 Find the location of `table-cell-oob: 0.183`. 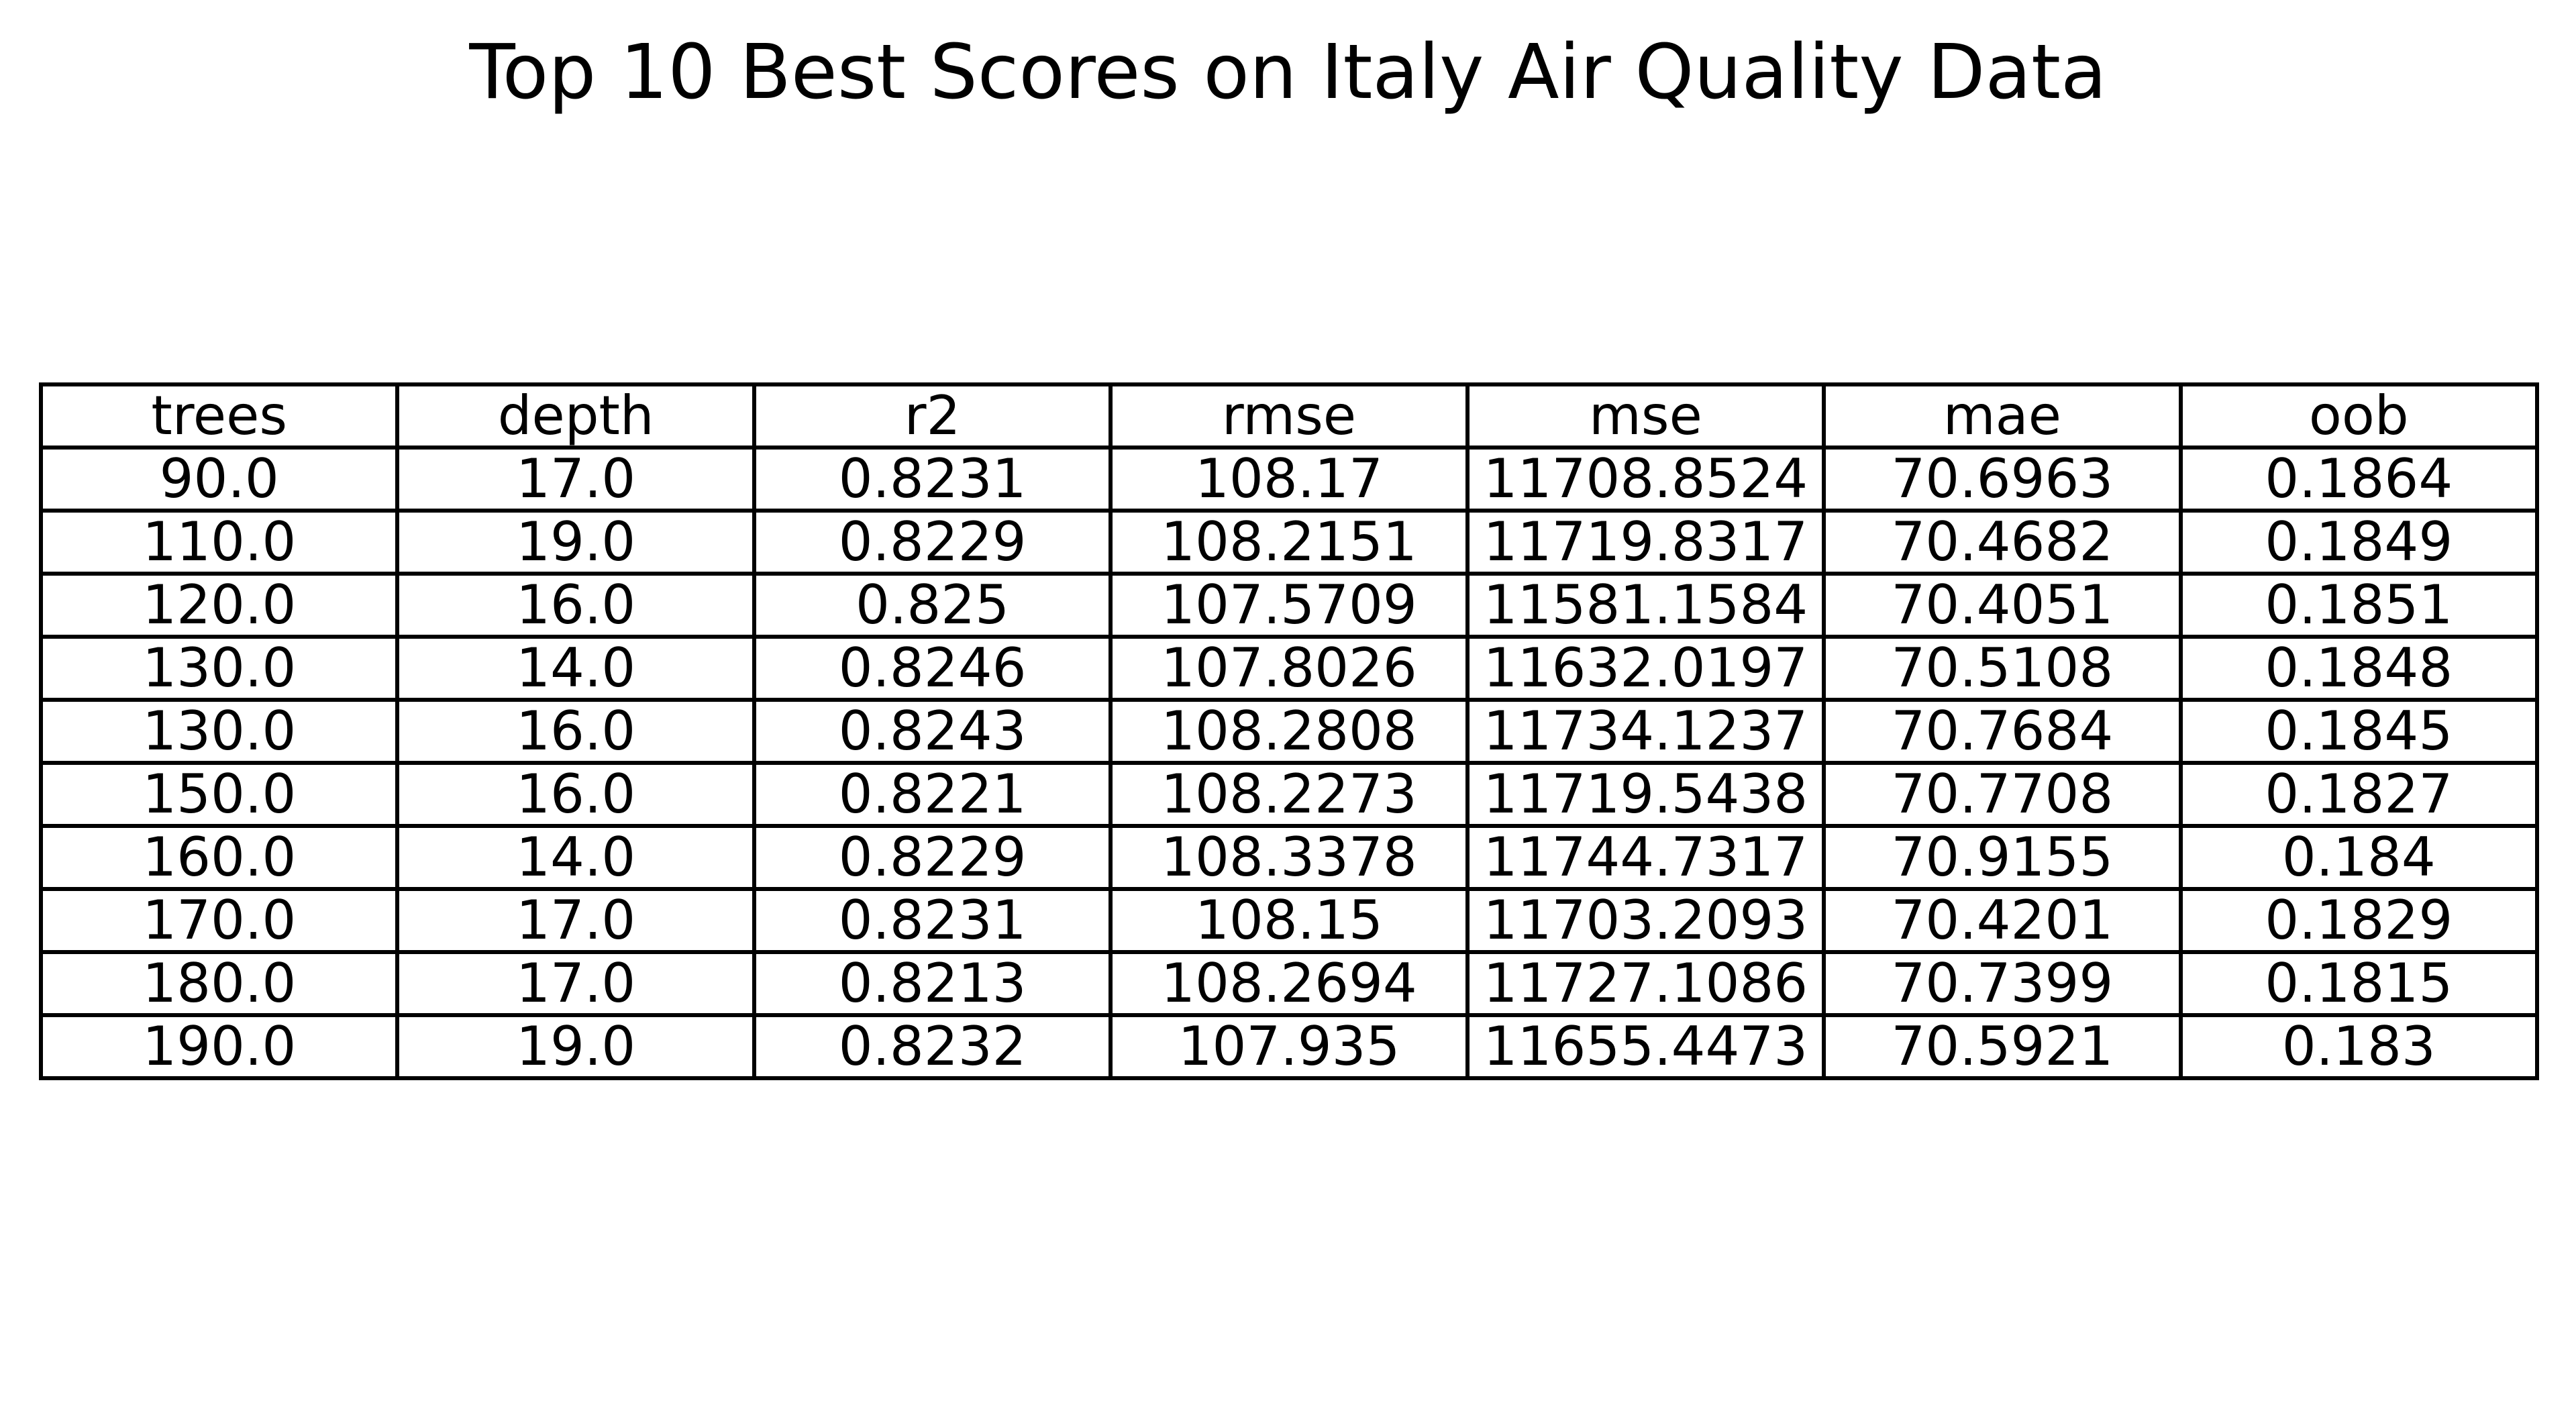

table-cell-oob: 0.183 is located at coordinates (2359, 1046).